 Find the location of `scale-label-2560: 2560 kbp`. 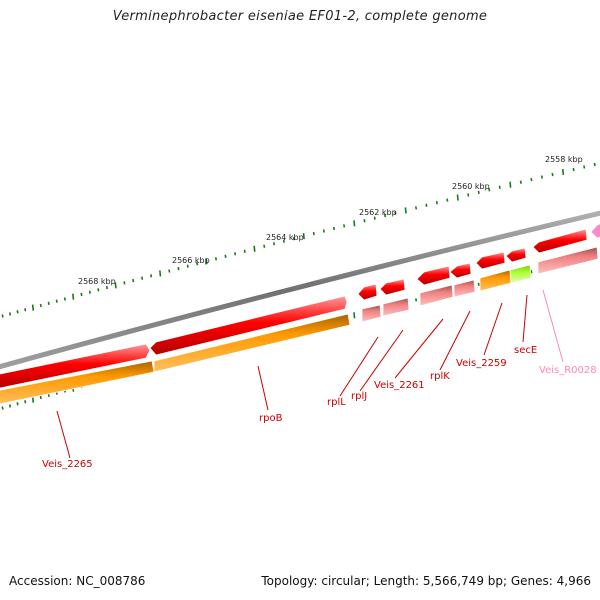

scale-label-2560: 2560 kbp is located at coordinates (471, 186).